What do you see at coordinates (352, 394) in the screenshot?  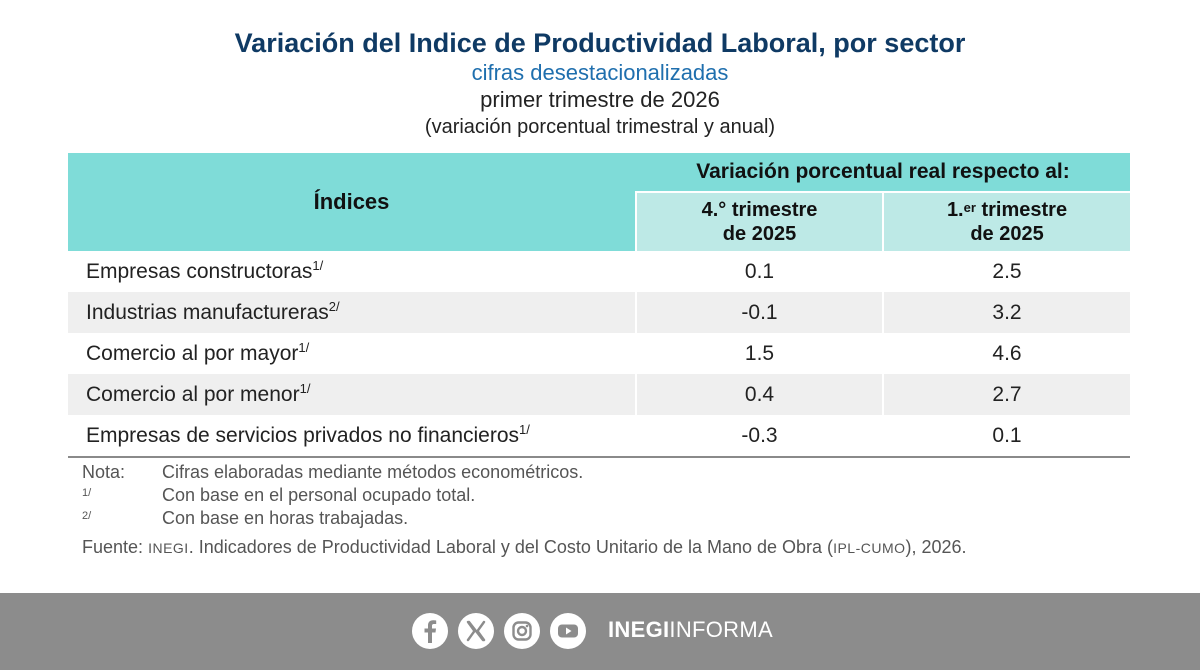 I see `row-label: Comercio al por menor1/` at bounding box center [352, 394].